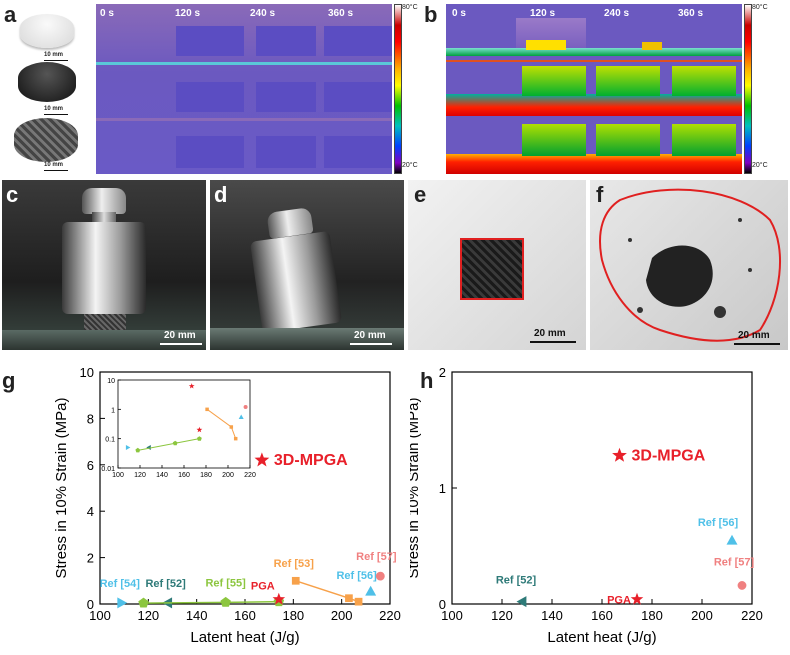  I want to click on inset-x-tick-label: 160, so click(184, 475).